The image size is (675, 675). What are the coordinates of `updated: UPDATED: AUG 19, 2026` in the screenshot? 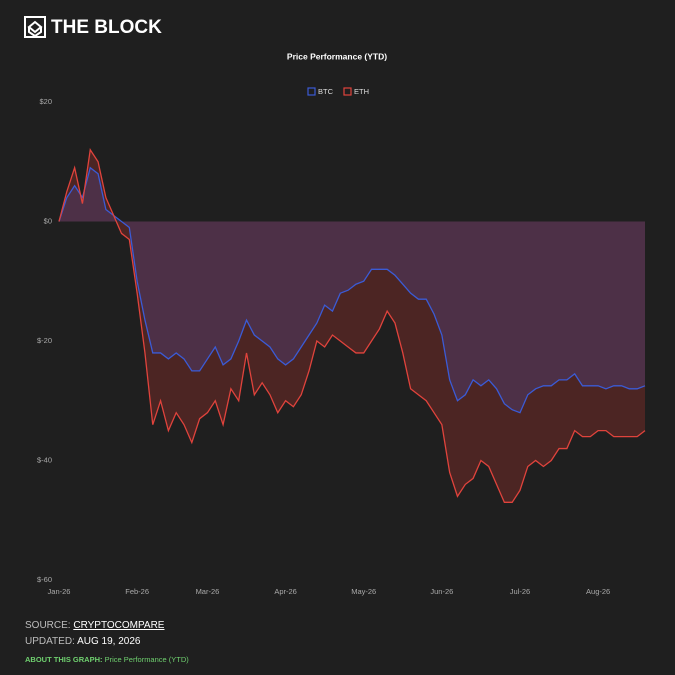 It's located at (82, 641).